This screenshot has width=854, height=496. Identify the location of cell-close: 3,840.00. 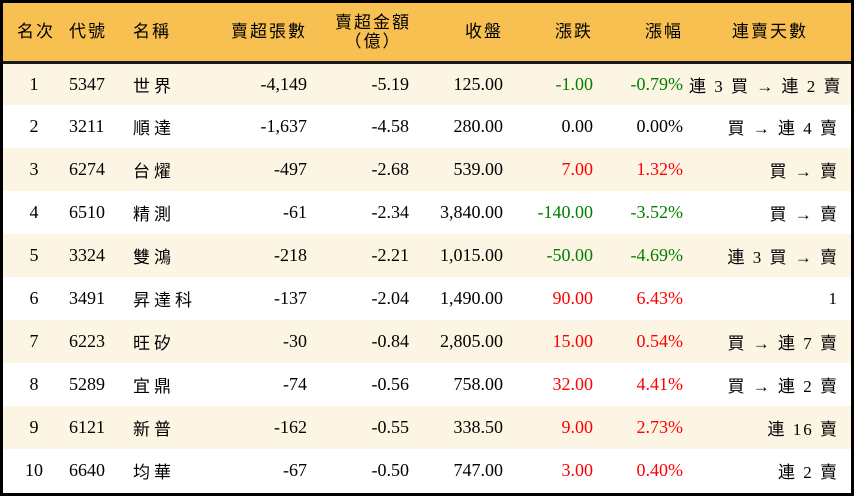
(471, 212).